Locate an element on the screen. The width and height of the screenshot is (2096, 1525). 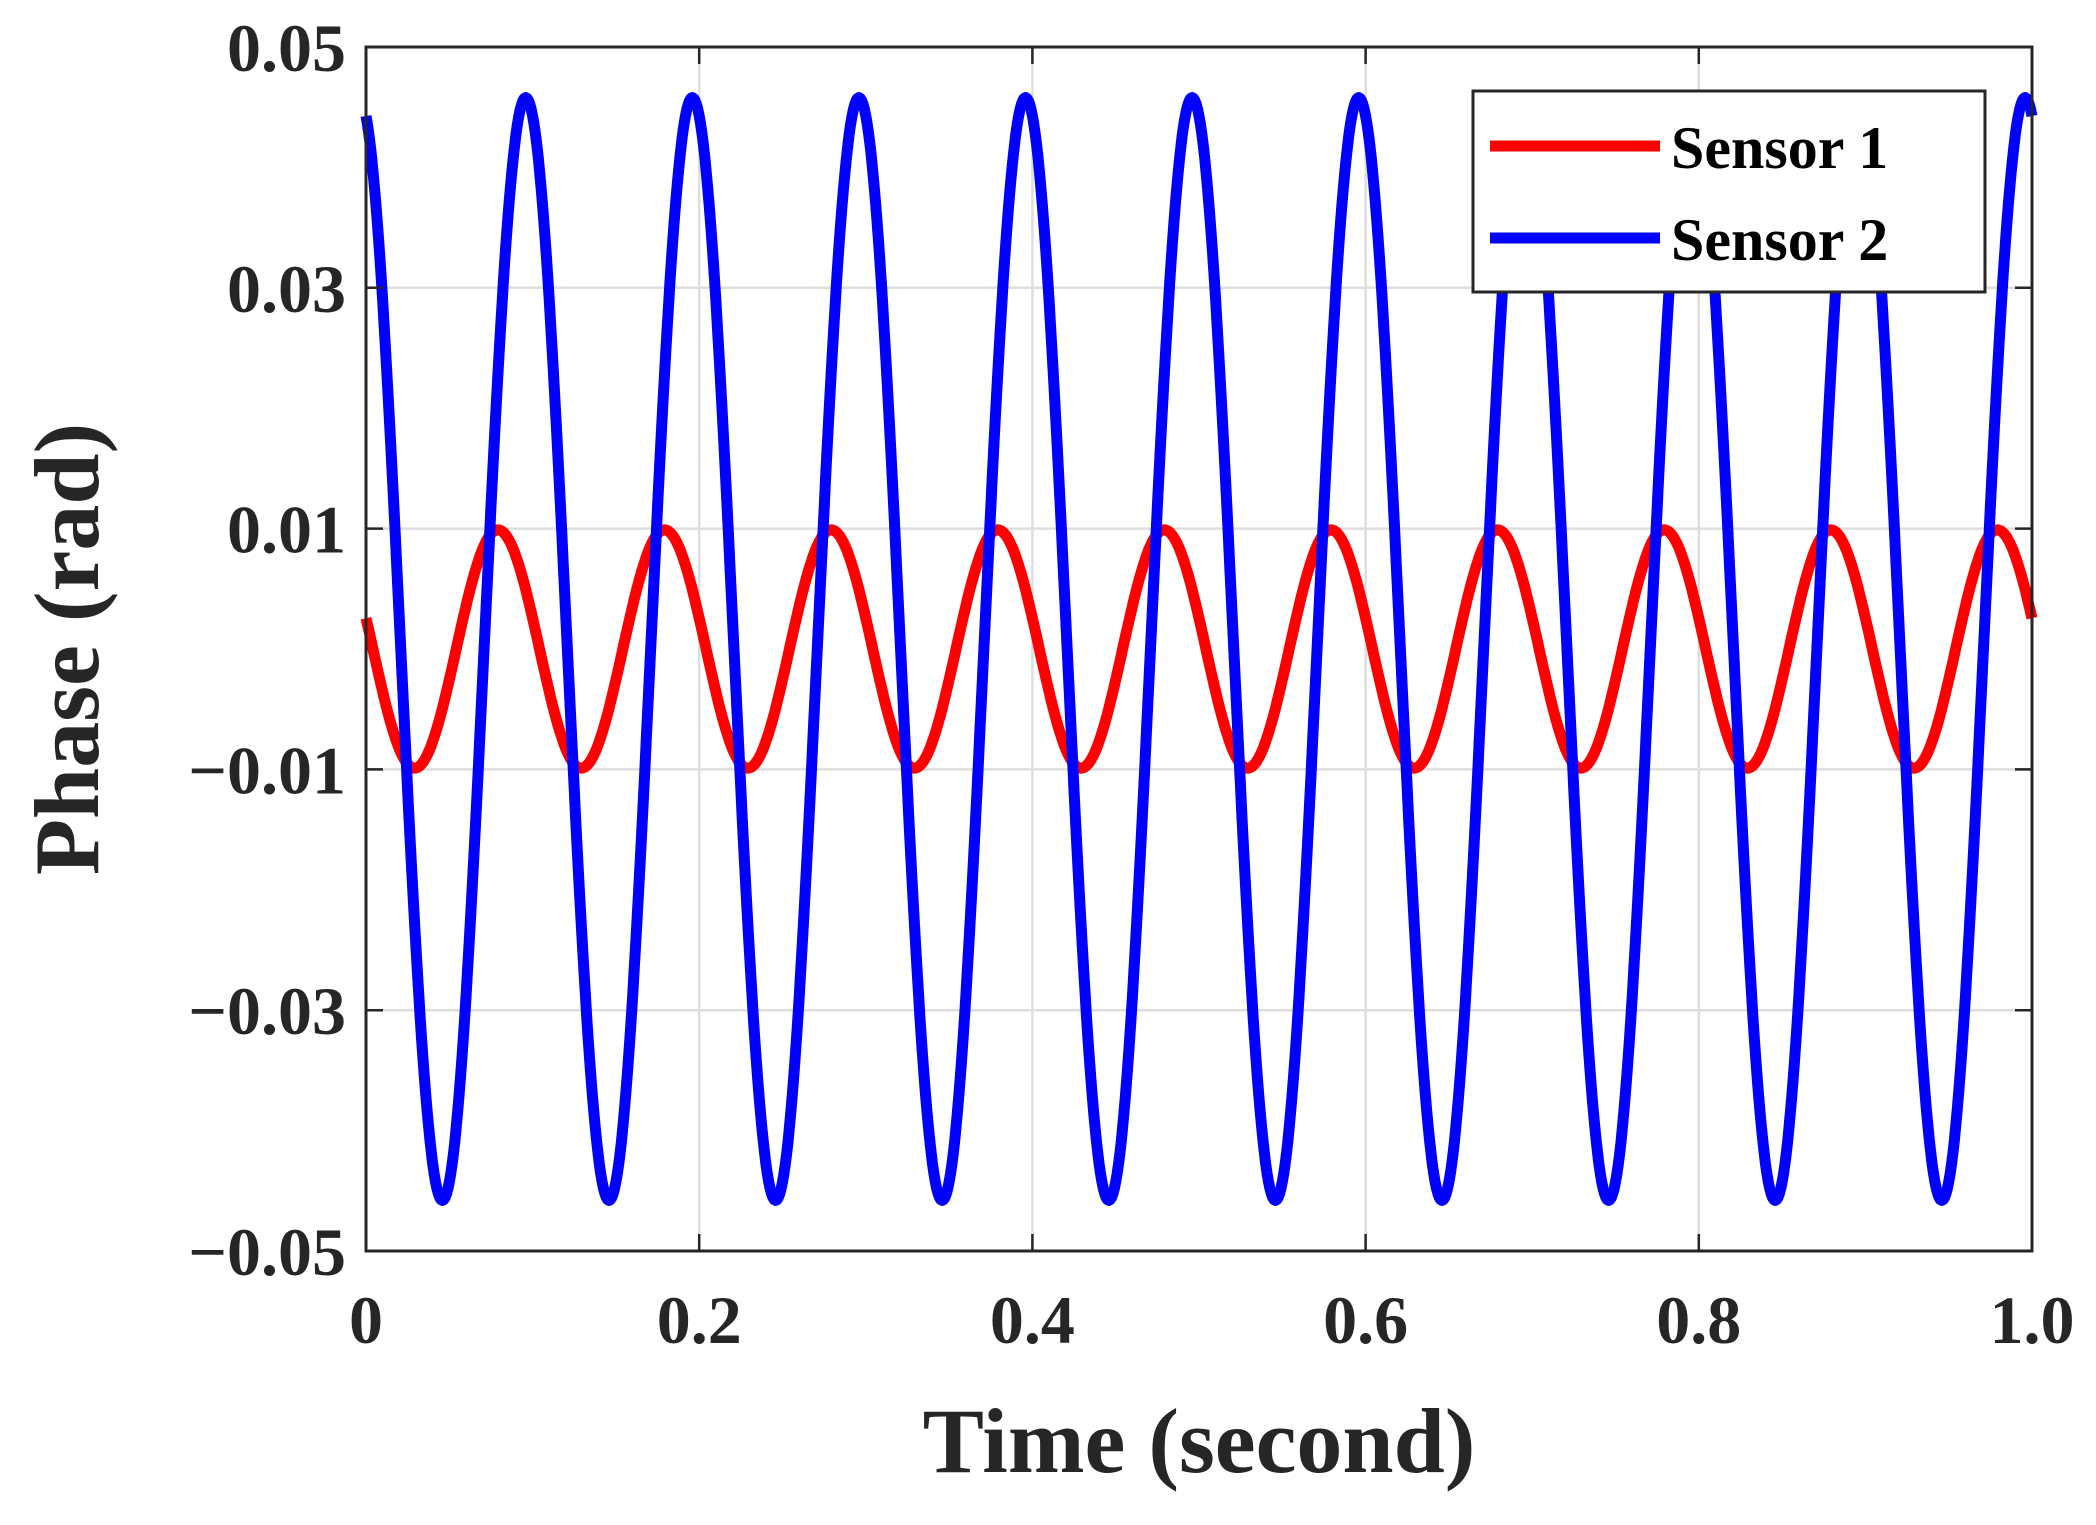
y-tick-label: 0.05 is located at coordinates (286, 48).